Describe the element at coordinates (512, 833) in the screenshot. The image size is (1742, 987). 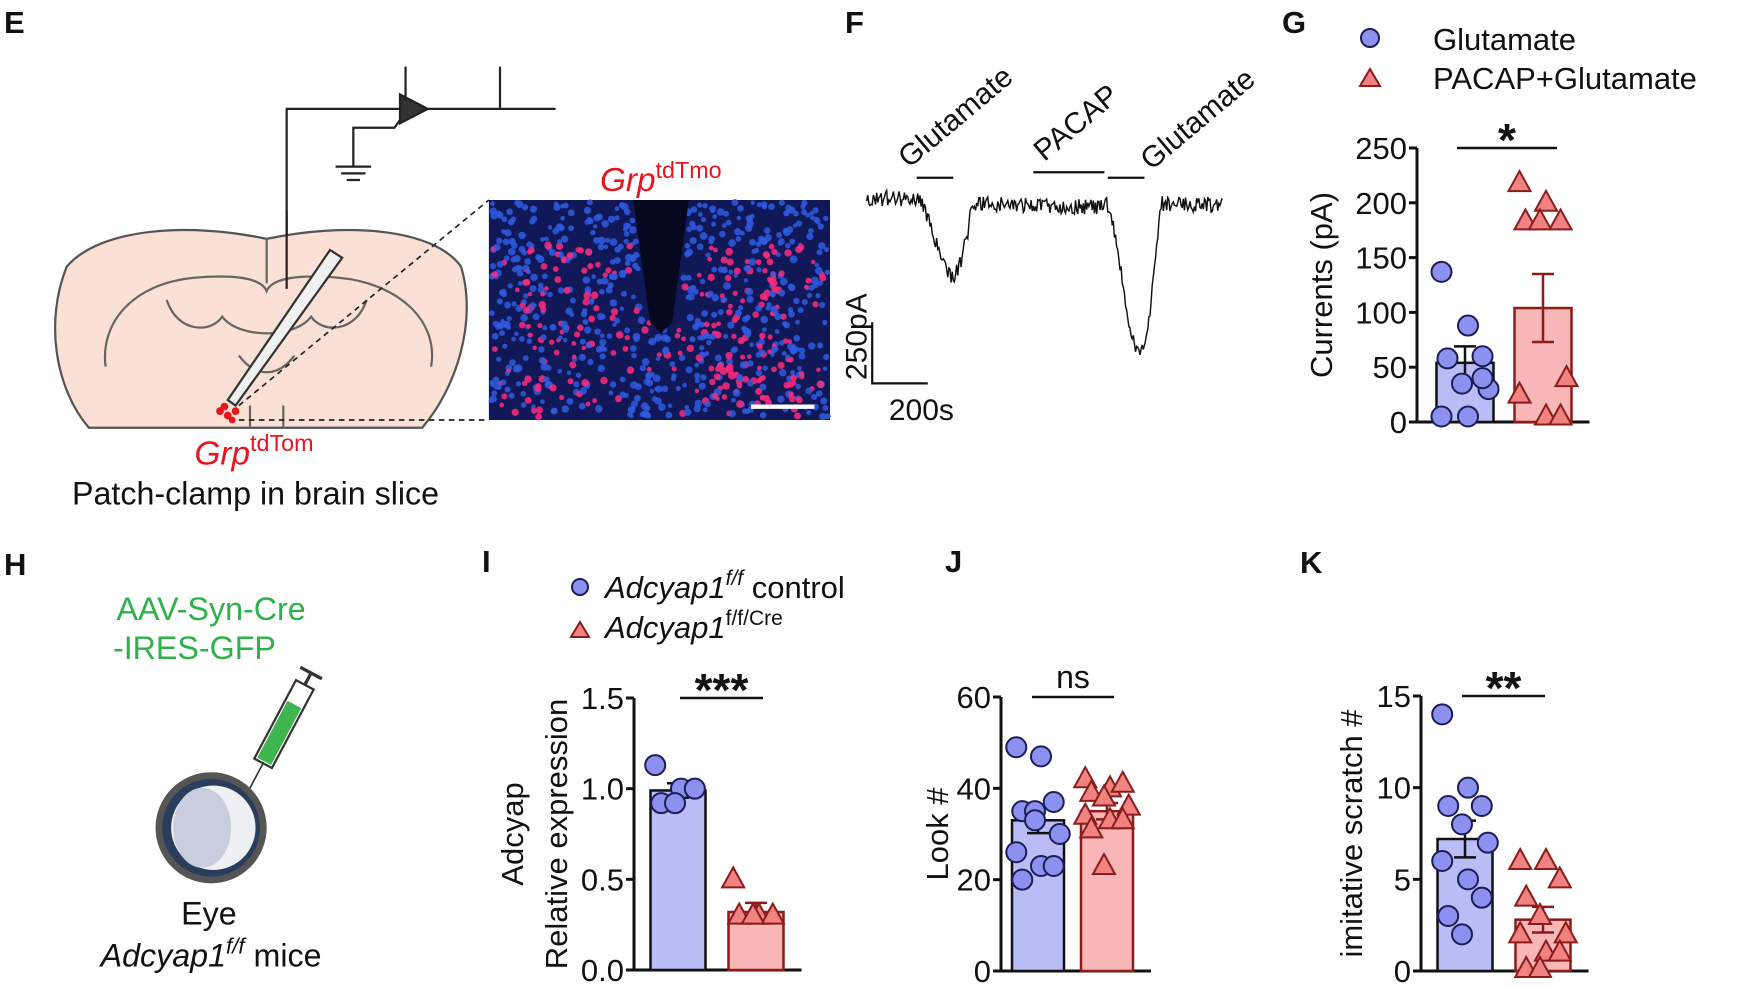
I see `y-axis-label-line1: Adcyap` at that location.